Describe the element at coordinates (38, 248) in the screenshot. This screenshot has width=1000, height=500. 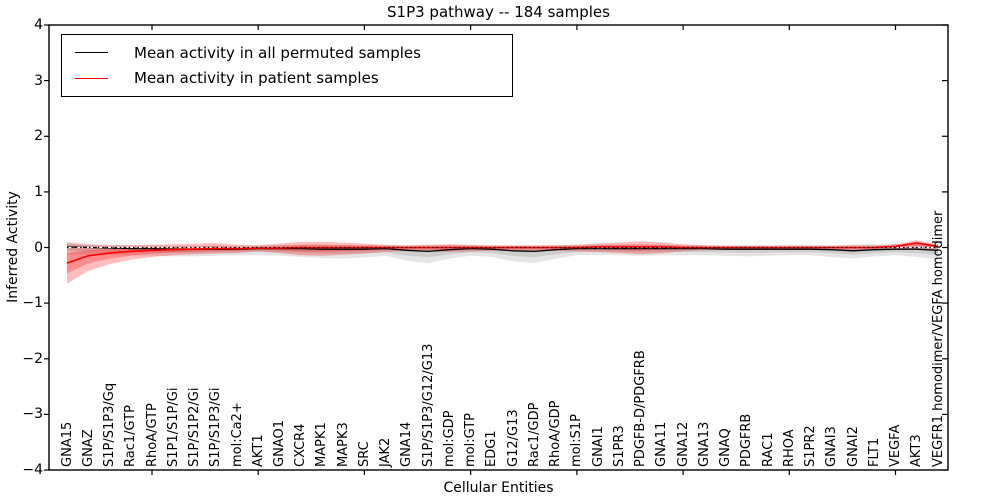
I see `y-tick-label: 0` at that location.